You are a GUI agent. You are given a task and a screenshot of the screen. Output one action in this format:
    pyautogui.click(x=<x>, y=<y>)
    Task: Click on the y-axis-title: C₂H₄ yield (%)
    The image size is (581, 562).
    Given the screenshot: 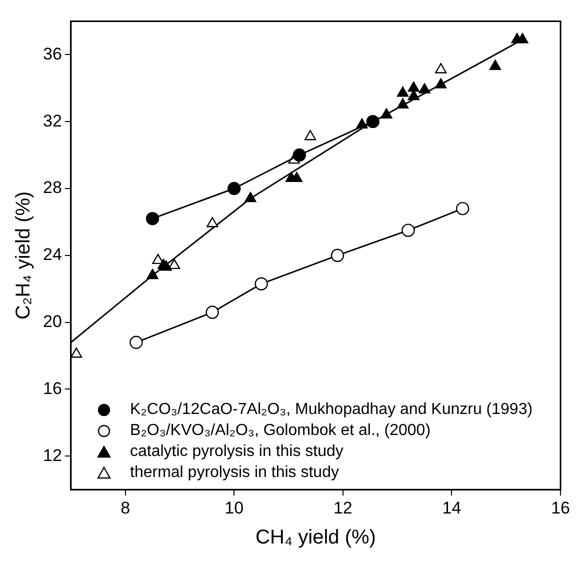 What is the action you would take?
    pyautogui.click(x=23, y=255)
    